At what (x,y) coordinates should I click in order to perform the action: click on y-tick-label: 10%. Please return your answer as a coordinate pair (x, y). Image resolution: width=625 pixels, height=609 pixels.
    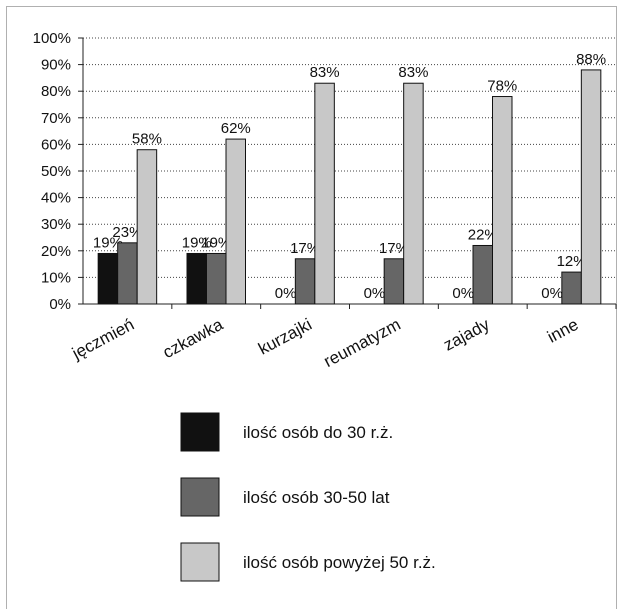
    Looking at the image, I should click on (56, 277).